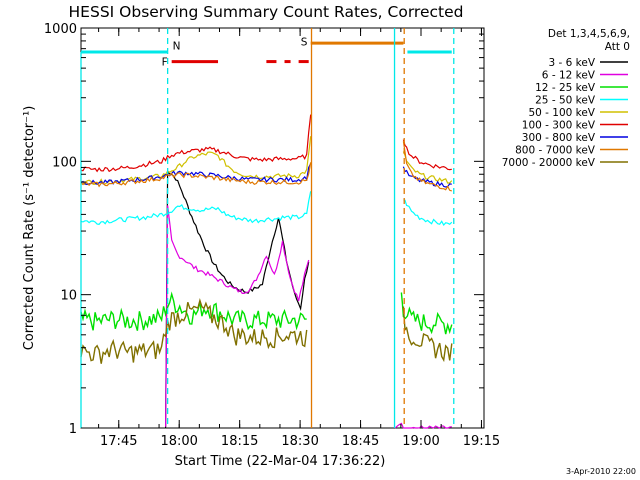  Describe the element at coordinates (118, 441) in the screenshot. I see `x-tick-label-0: 17:45` at that location.